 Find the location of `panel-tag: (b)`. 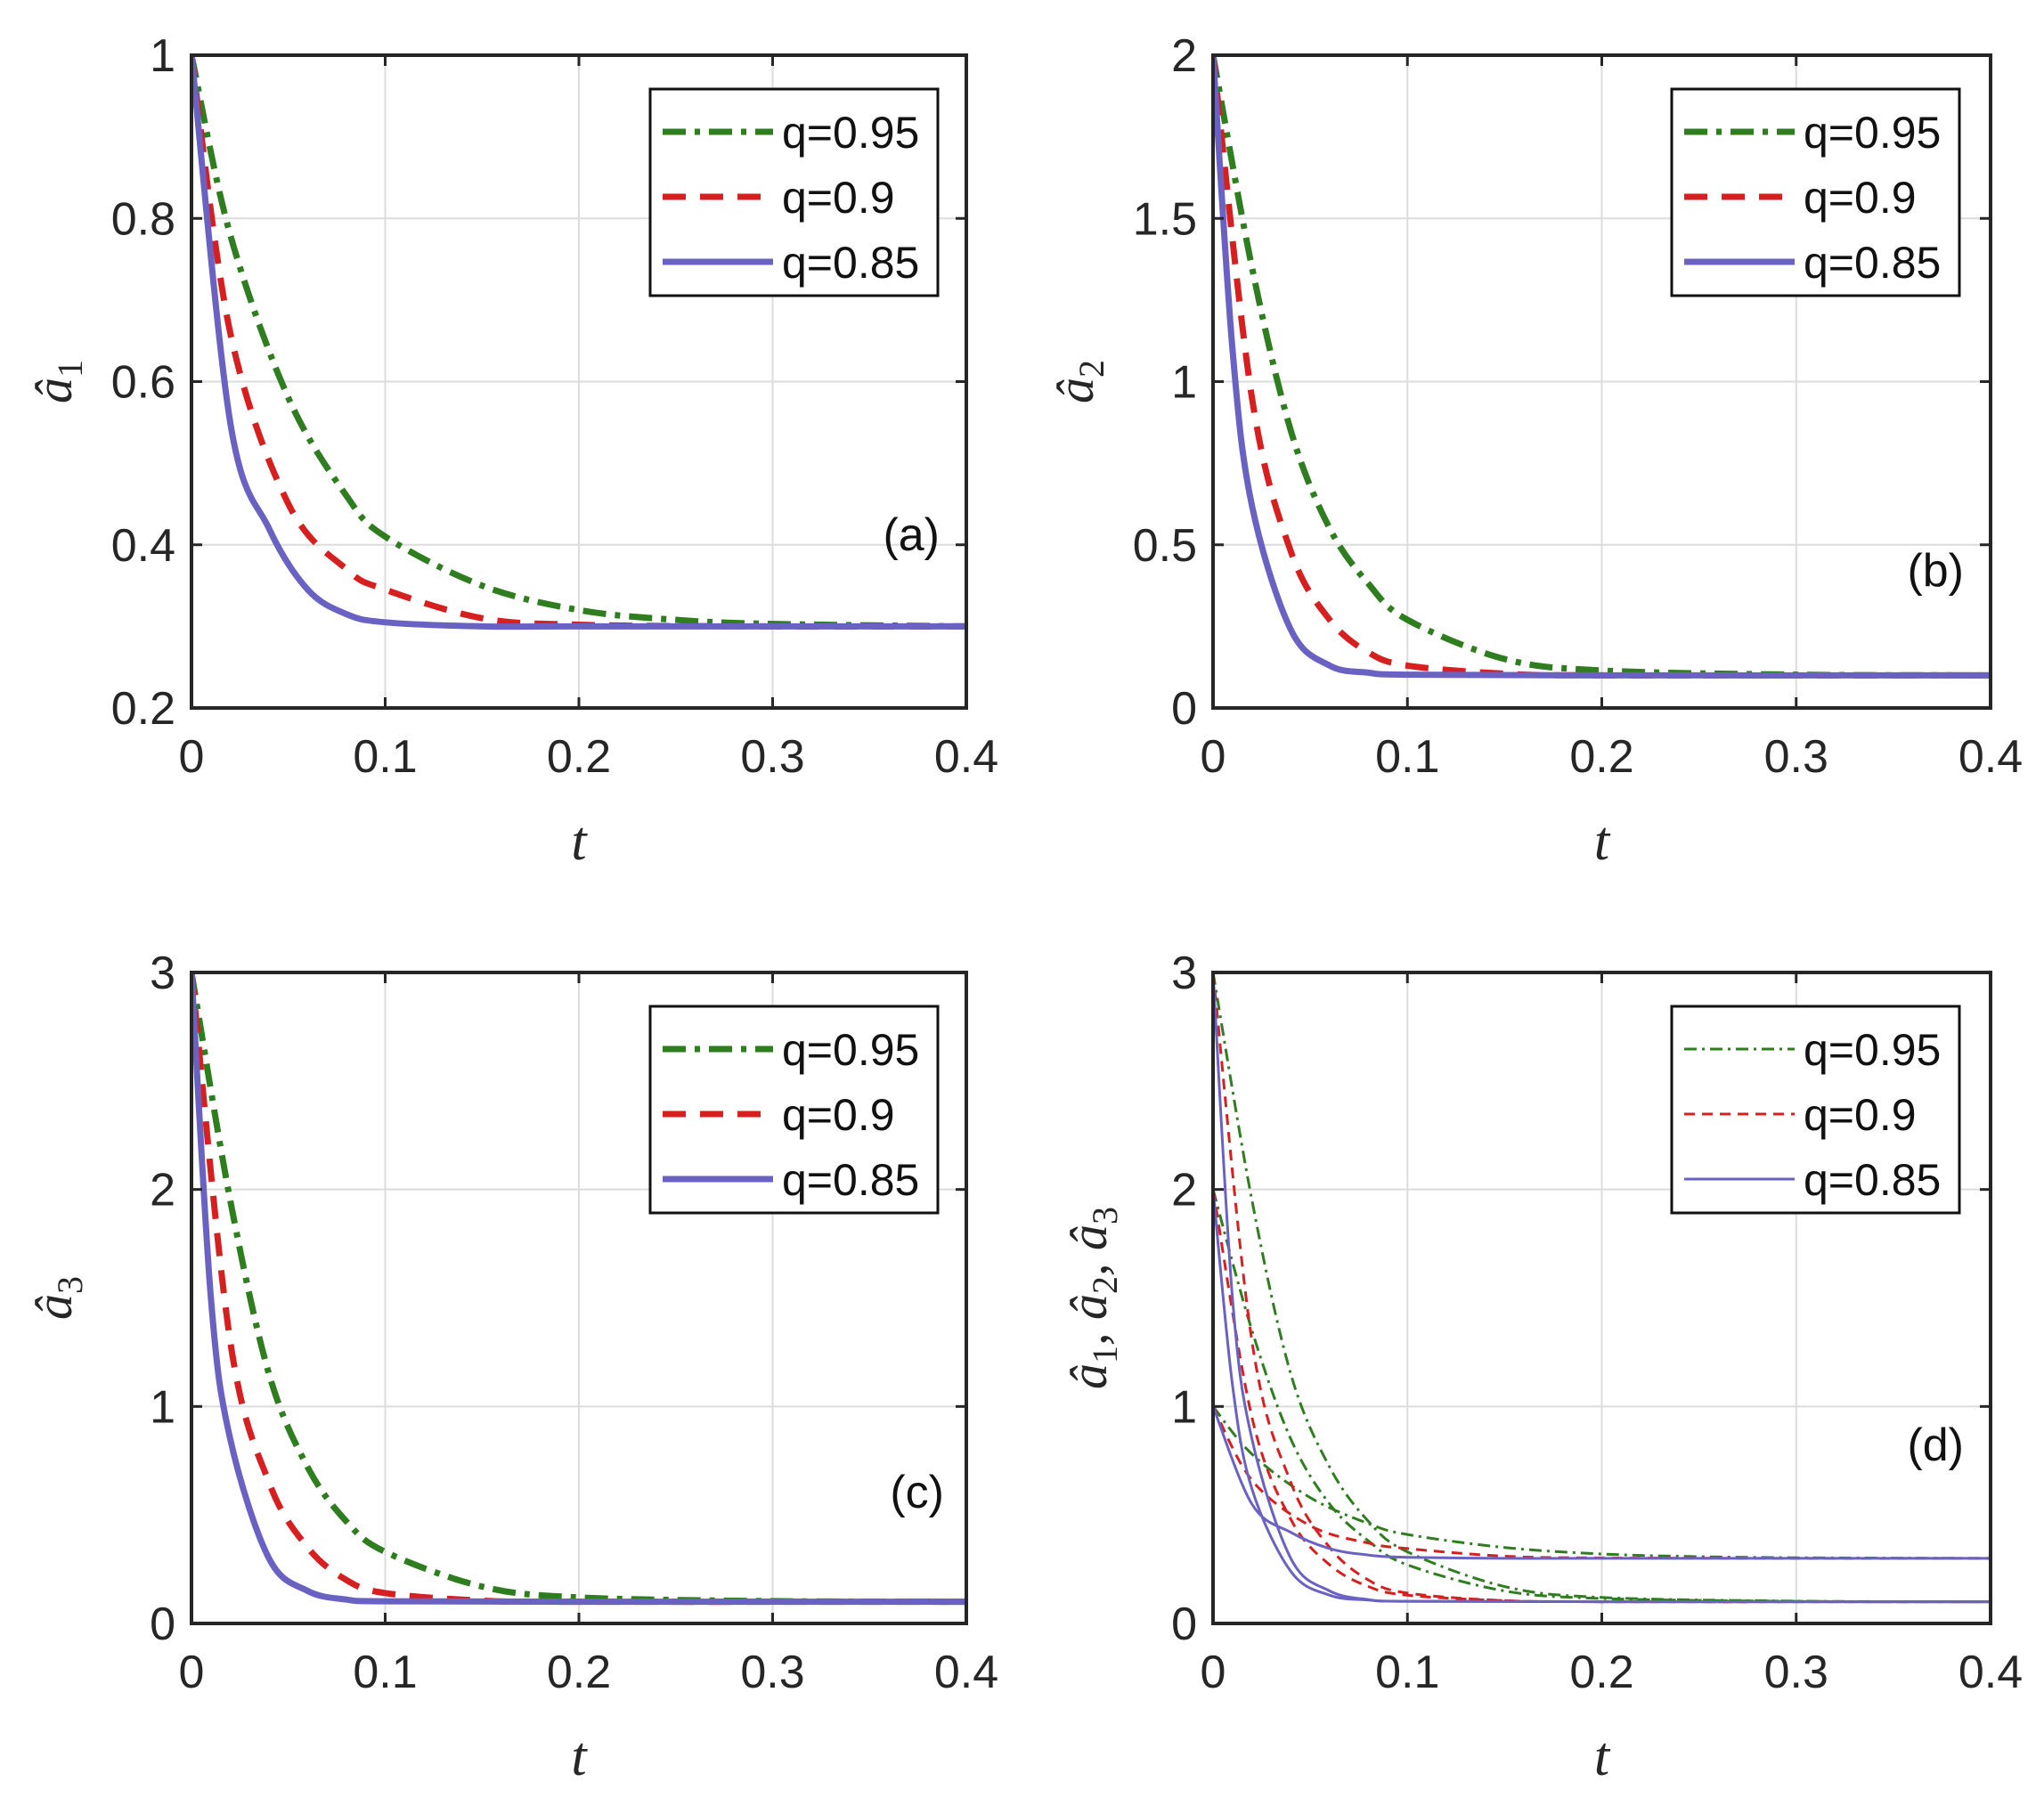

panel-tag: (b) is located at coordinates (1936, 571).